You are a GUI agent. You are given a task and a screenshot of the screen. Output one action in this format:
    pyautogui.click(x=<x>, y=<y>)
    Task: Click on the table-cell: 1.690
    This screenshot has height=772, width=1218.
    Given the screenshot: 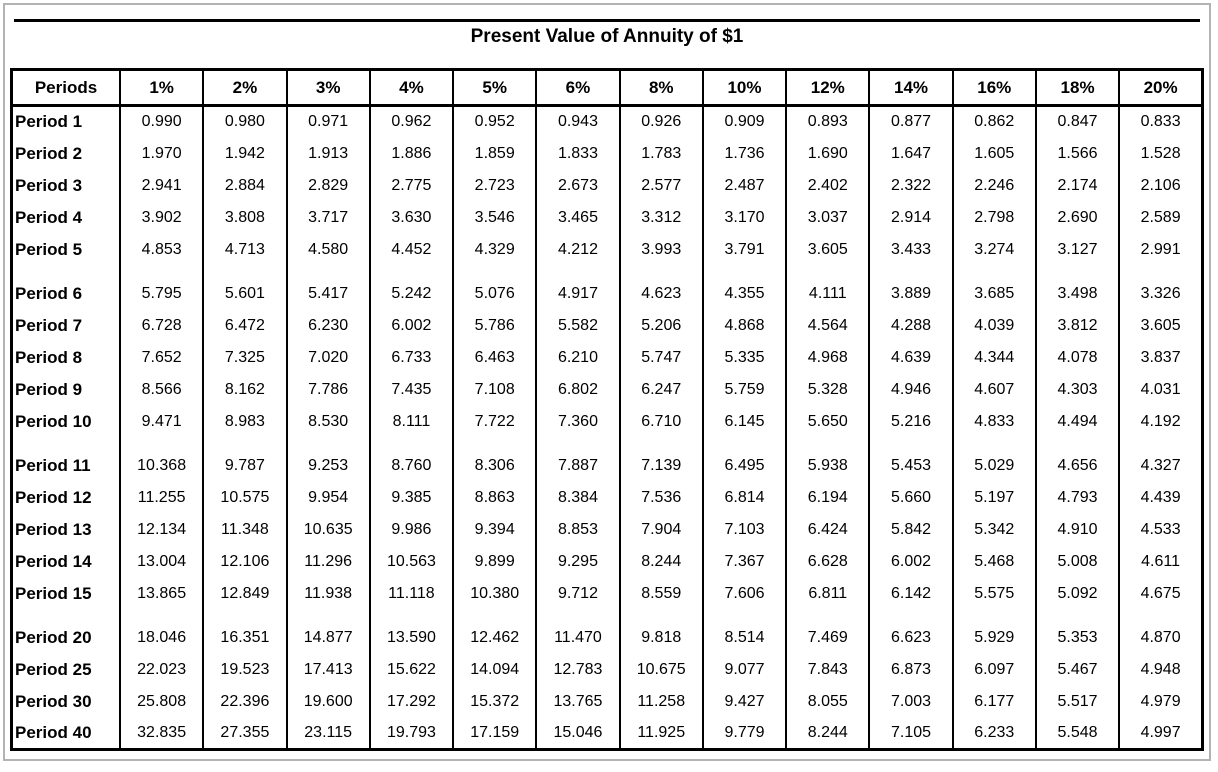 What is the action you would take?
    pyautogui.click(x=828, y=153)
    